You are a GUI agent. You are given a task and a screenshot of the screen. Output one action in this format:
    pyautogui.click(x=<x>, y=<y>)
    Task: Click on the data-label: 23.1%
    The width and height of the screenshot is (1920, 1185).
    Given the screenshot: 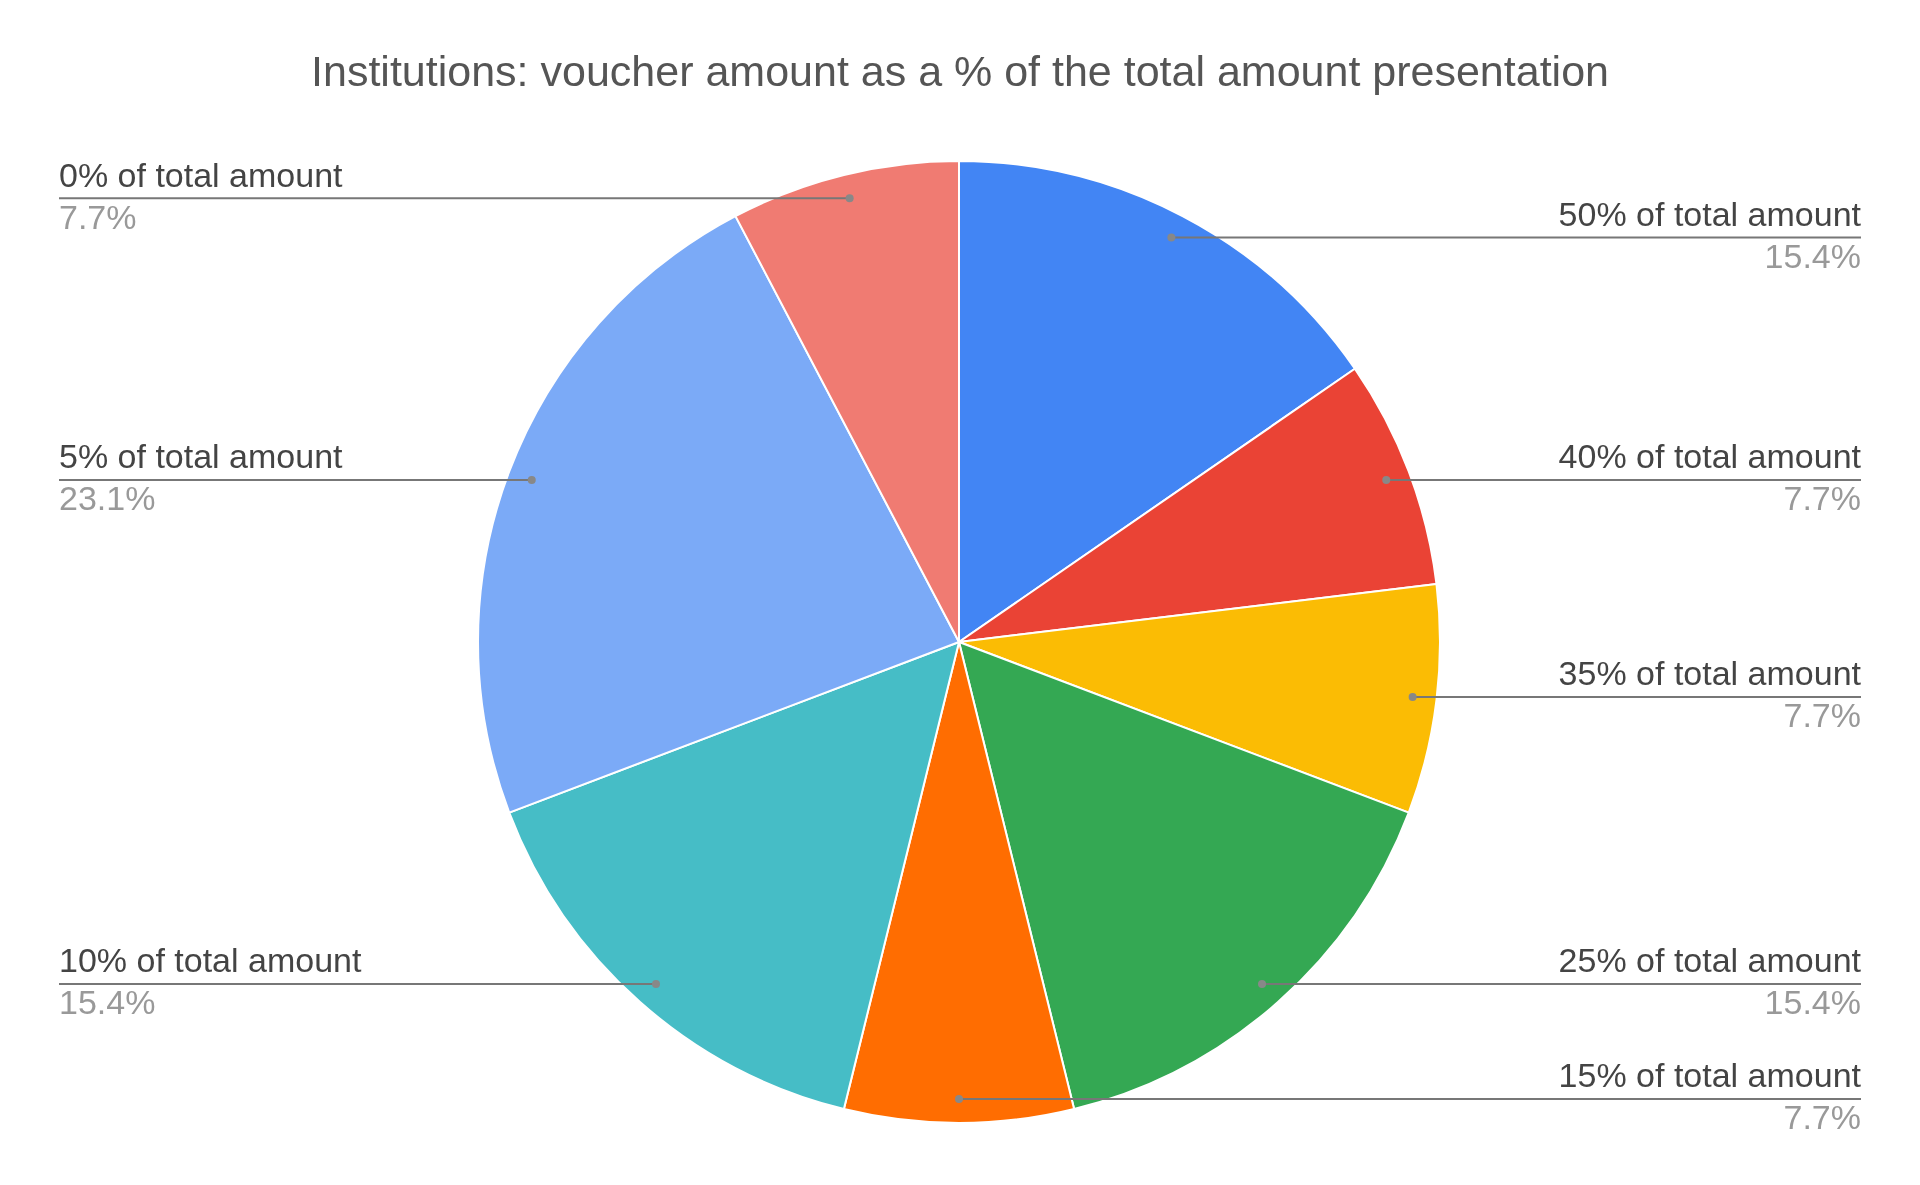 What is the action you would take?
    pyautogui.click(x=107, y=498)
    